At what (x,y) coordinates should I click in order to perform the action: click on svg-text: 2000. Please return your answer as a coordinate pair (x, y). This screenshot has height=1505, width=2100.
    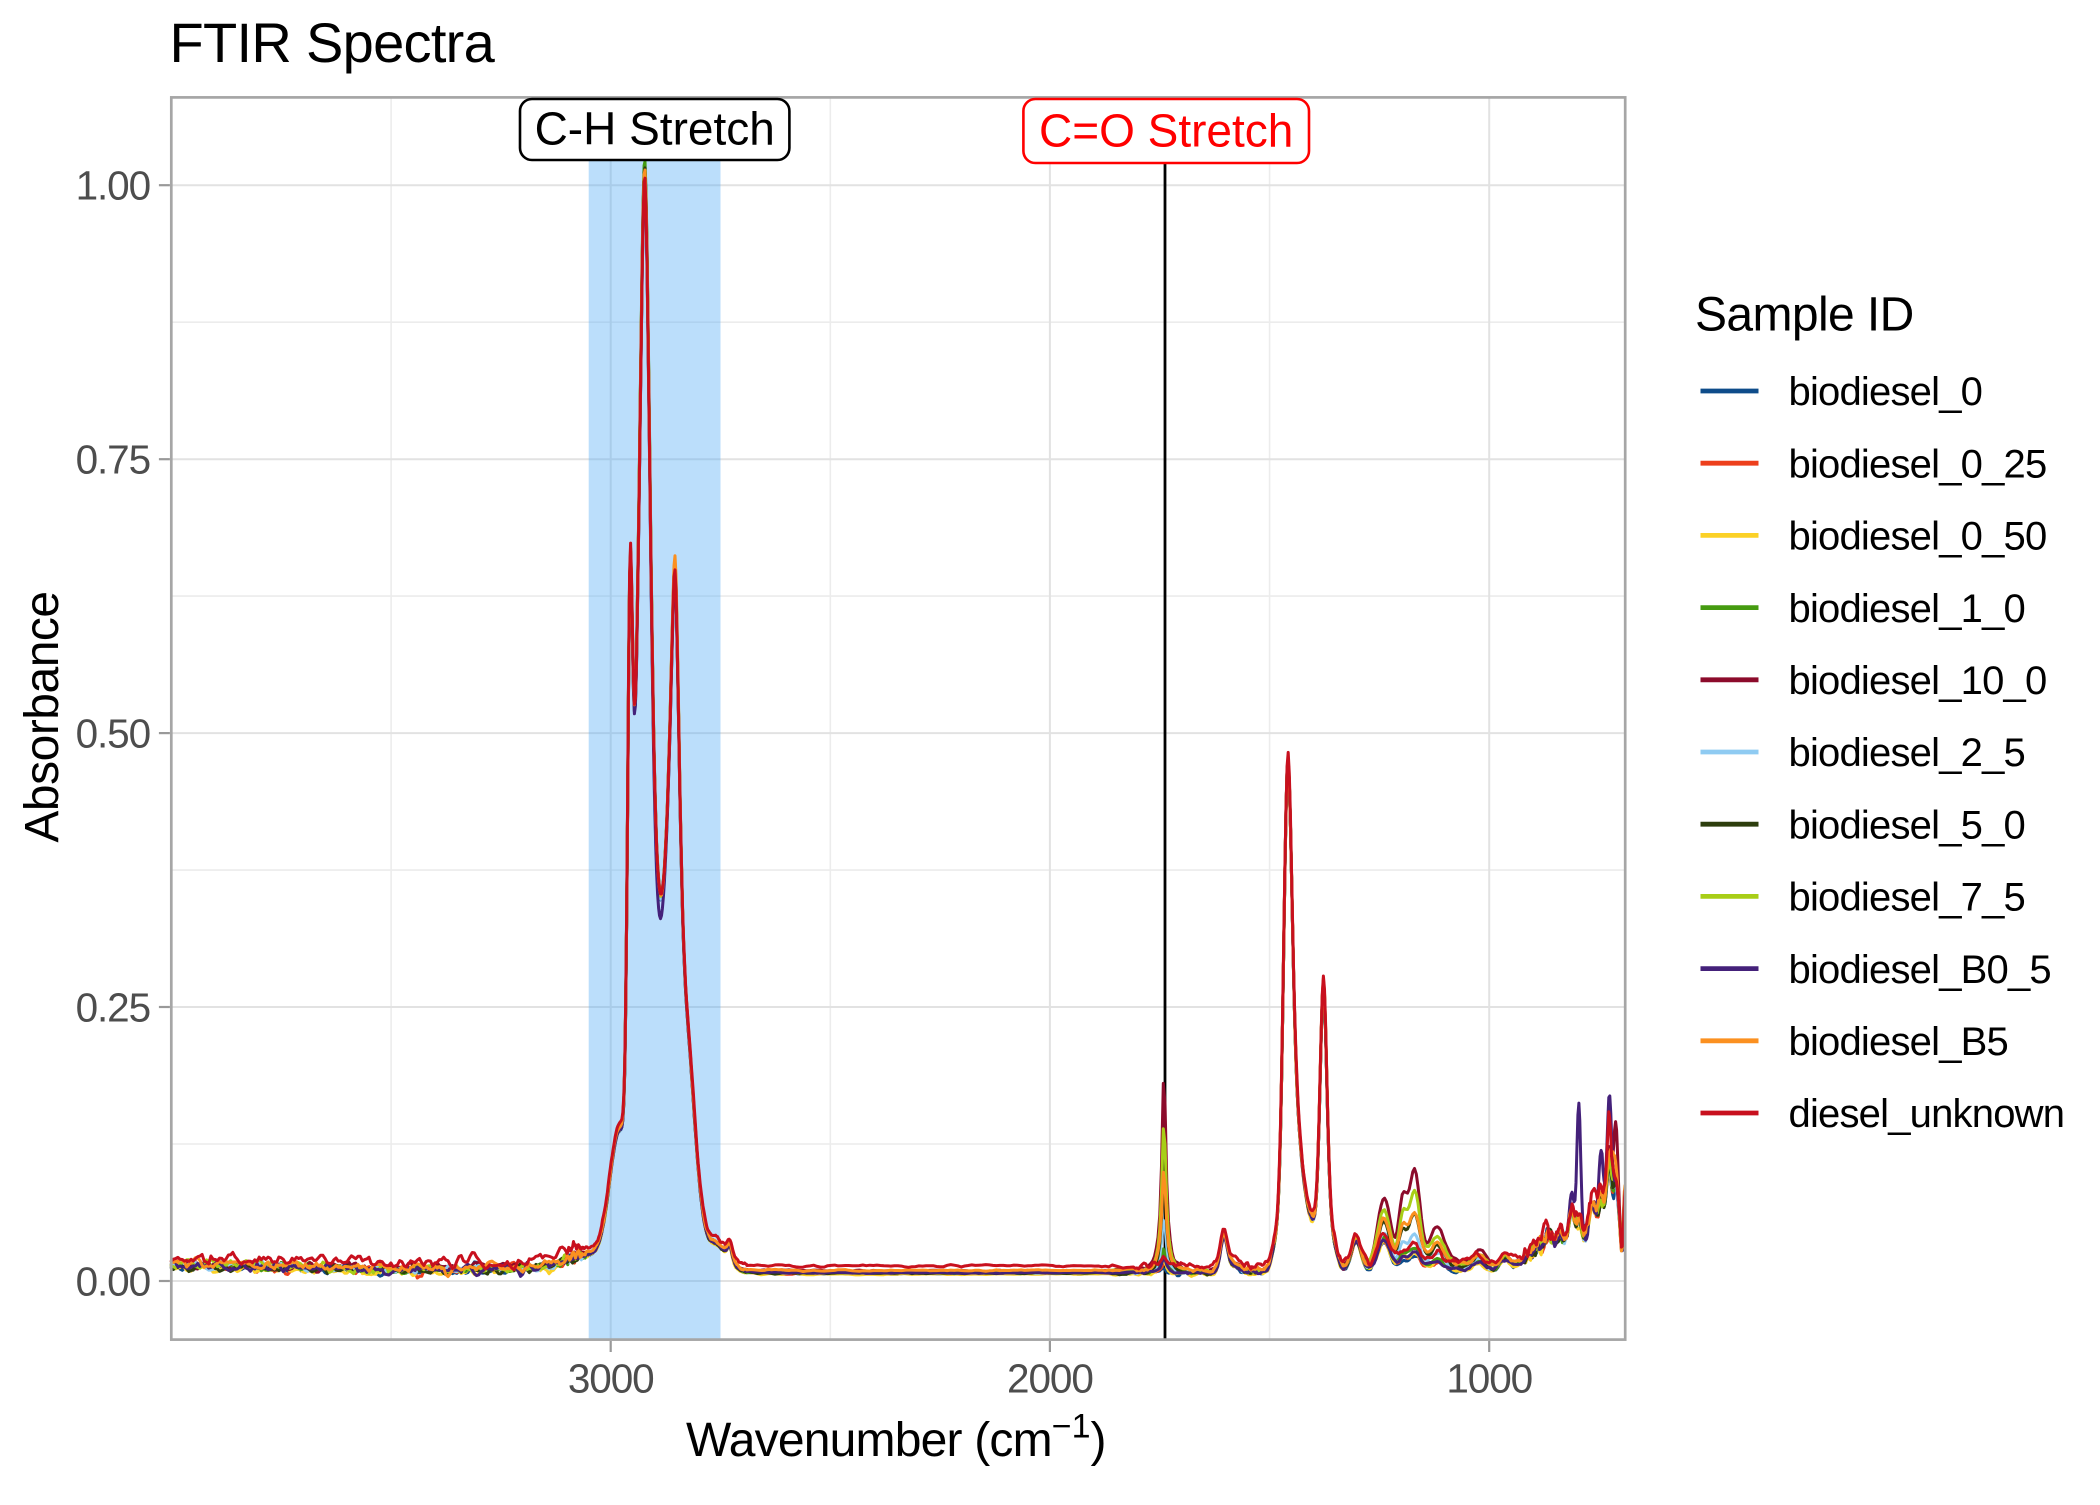
    Looking at the image, I should click on (1050, 1379).